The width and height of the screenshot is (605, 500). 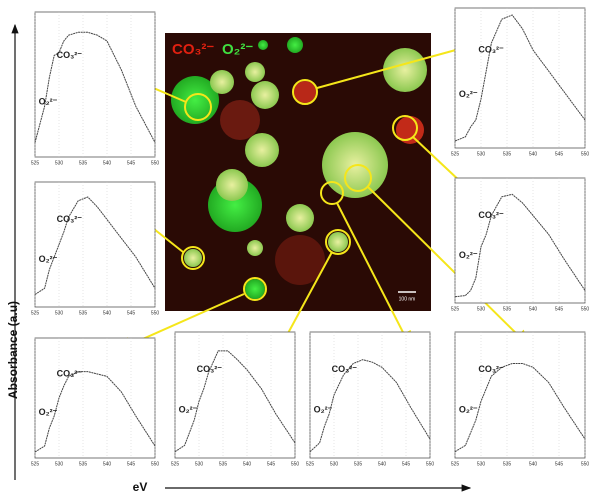 I want to click on image-label: CO₃²⁻, so click(x=193, y=49).